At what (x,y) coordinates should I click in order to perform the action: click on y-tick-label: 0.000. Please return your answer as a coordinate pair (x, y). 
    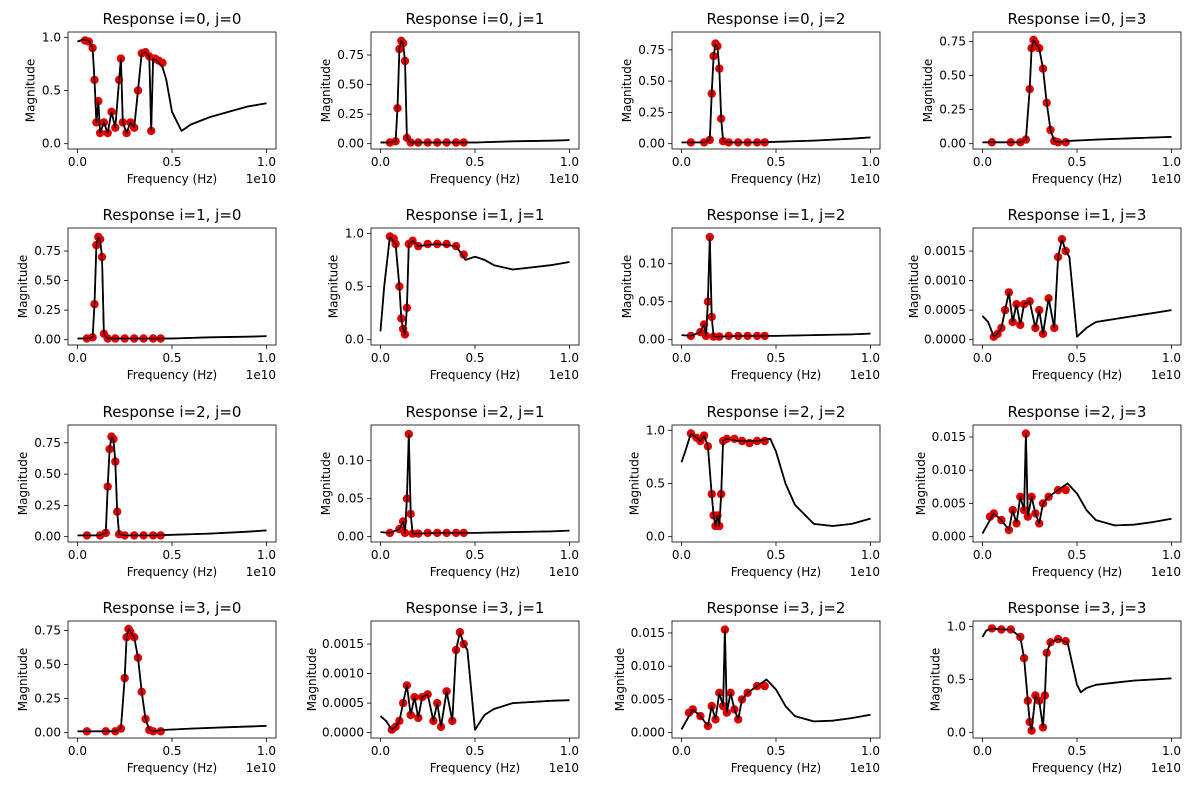
    Looking at the image, I should click on (949, 537).